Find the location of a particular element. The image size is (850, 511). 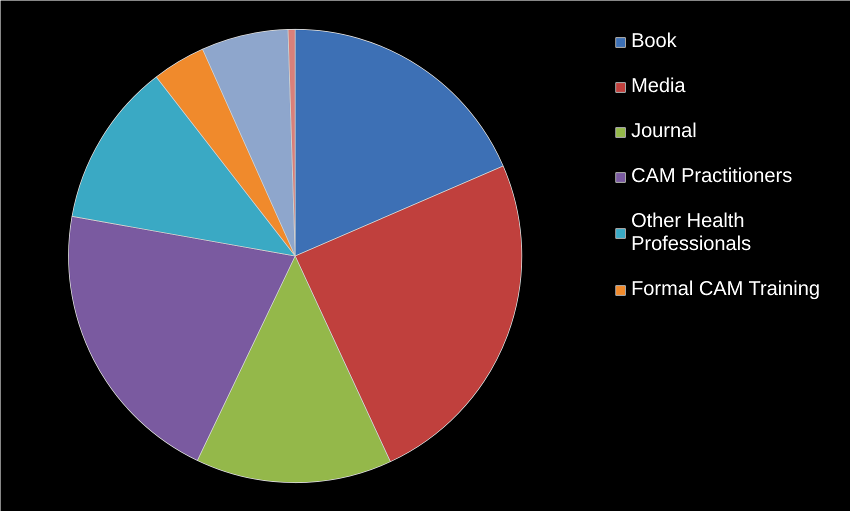

legend-label: Other Health Professionals is located at coordinates (691, 233).